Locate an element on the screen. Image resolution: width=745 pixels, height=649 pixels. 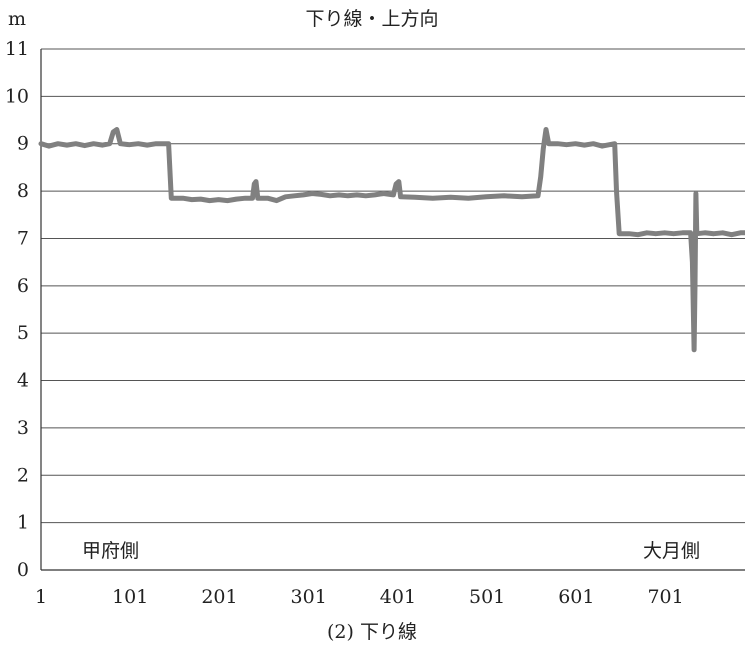
x-tick-labels: 1 101 201 301 401 501 601 701 is located at coordinates (359, 597).